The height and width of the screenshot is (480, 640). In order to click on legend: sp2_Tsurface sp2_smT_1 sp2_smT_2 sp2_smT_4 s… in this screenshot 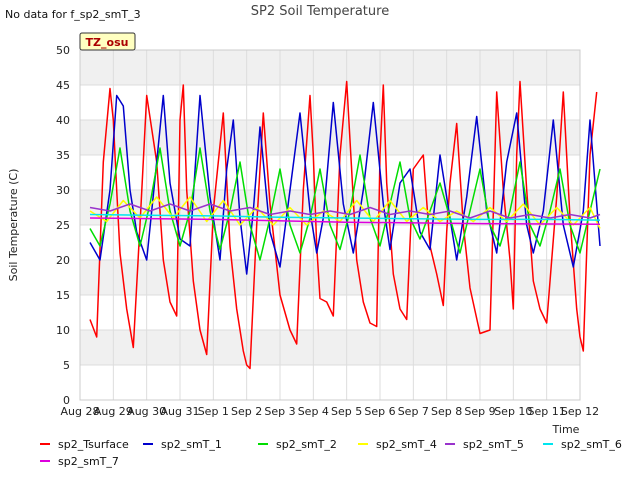, I will do `click(331, 453)`.